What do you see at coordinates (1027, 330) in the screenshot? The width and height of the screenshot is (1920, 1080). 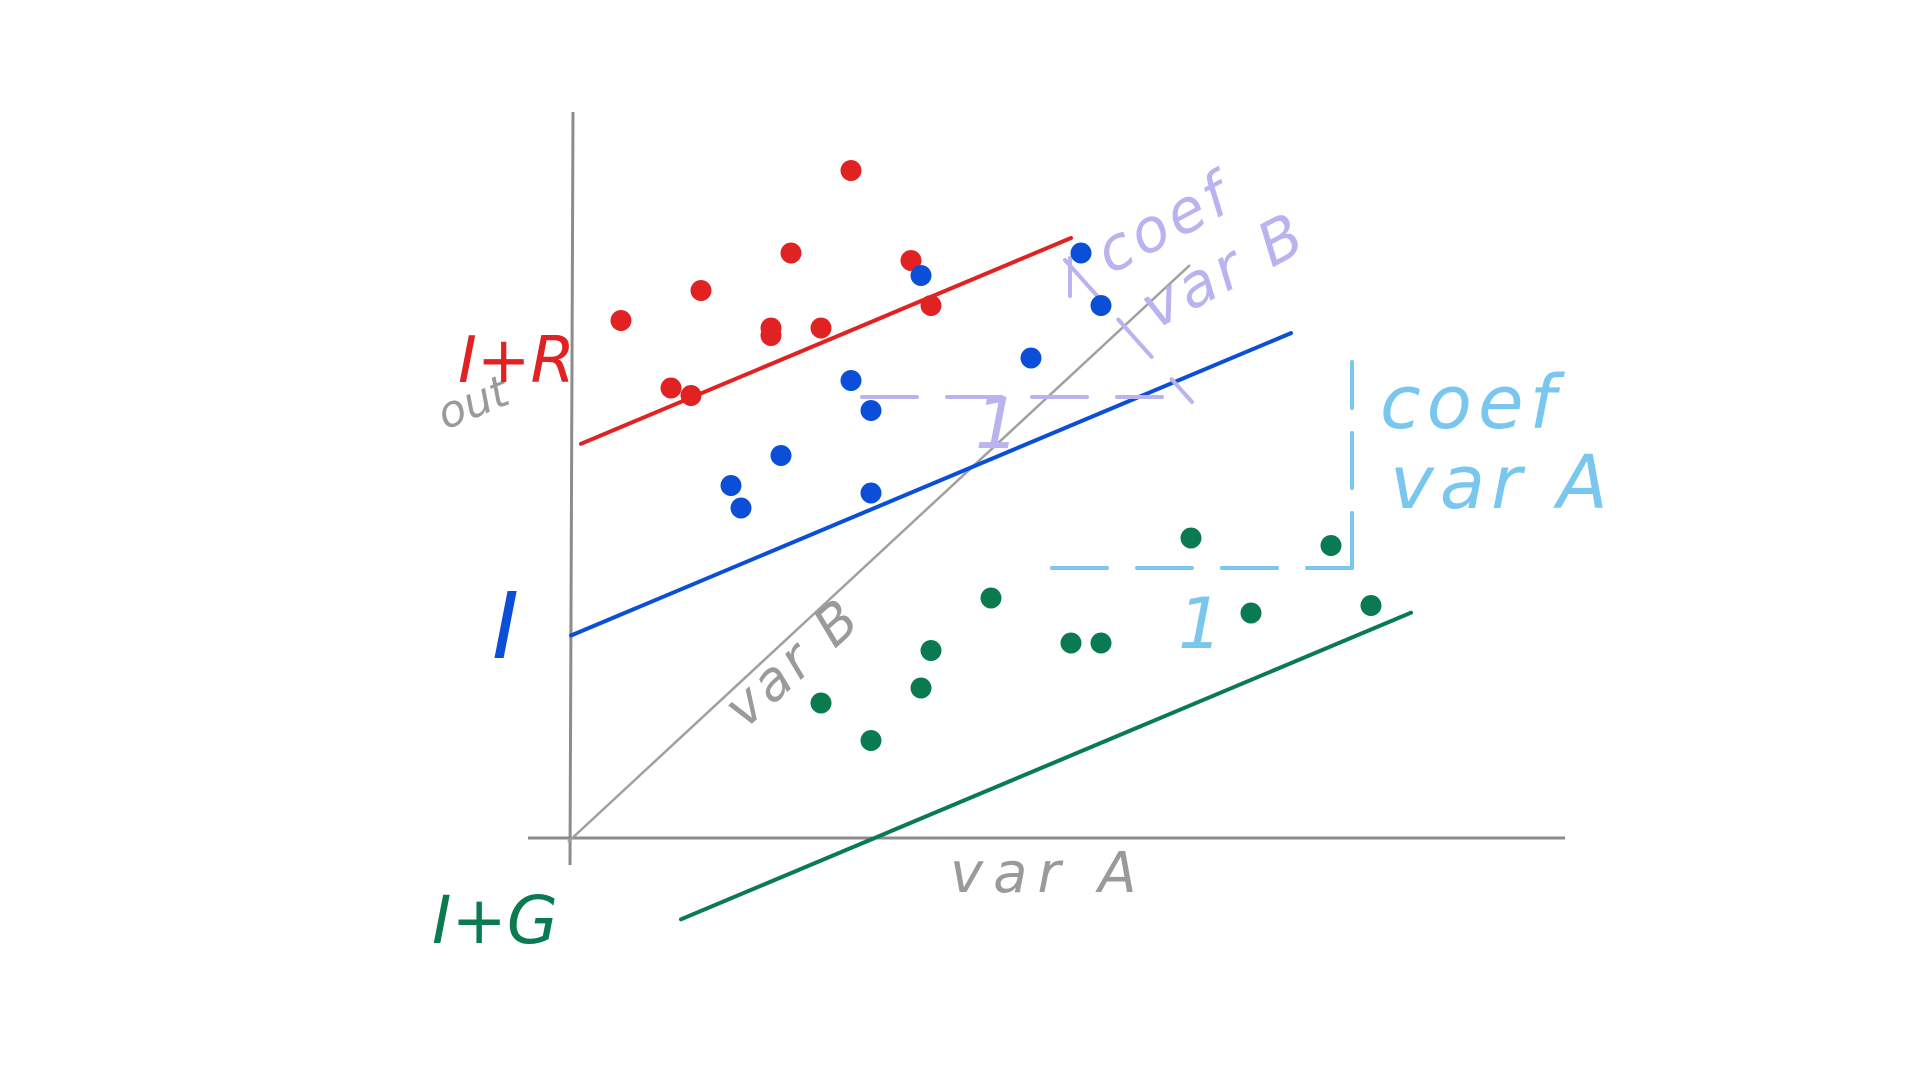 I see `coef-var-b-triangle` at bounding box center [1027, 330].